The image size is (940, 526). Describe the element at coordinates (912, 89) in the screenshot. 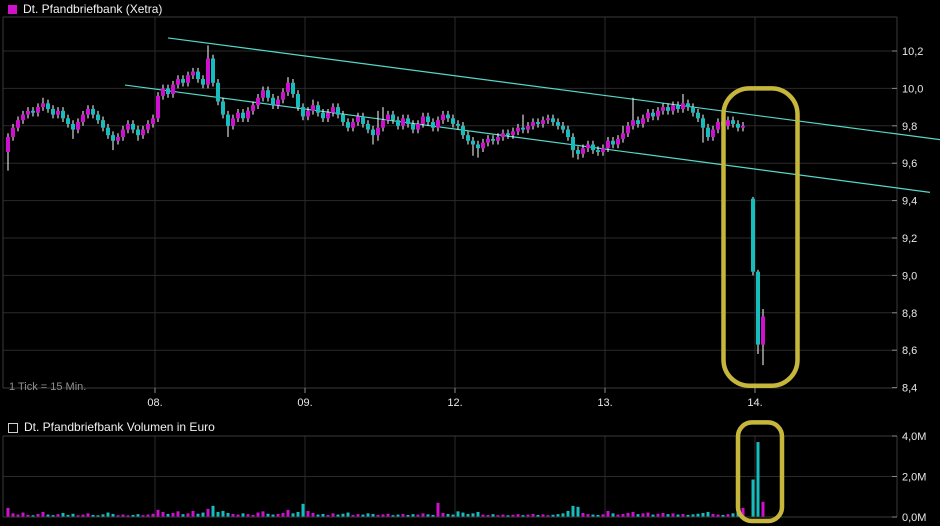

I see `axis-label: 10,0` at that location.